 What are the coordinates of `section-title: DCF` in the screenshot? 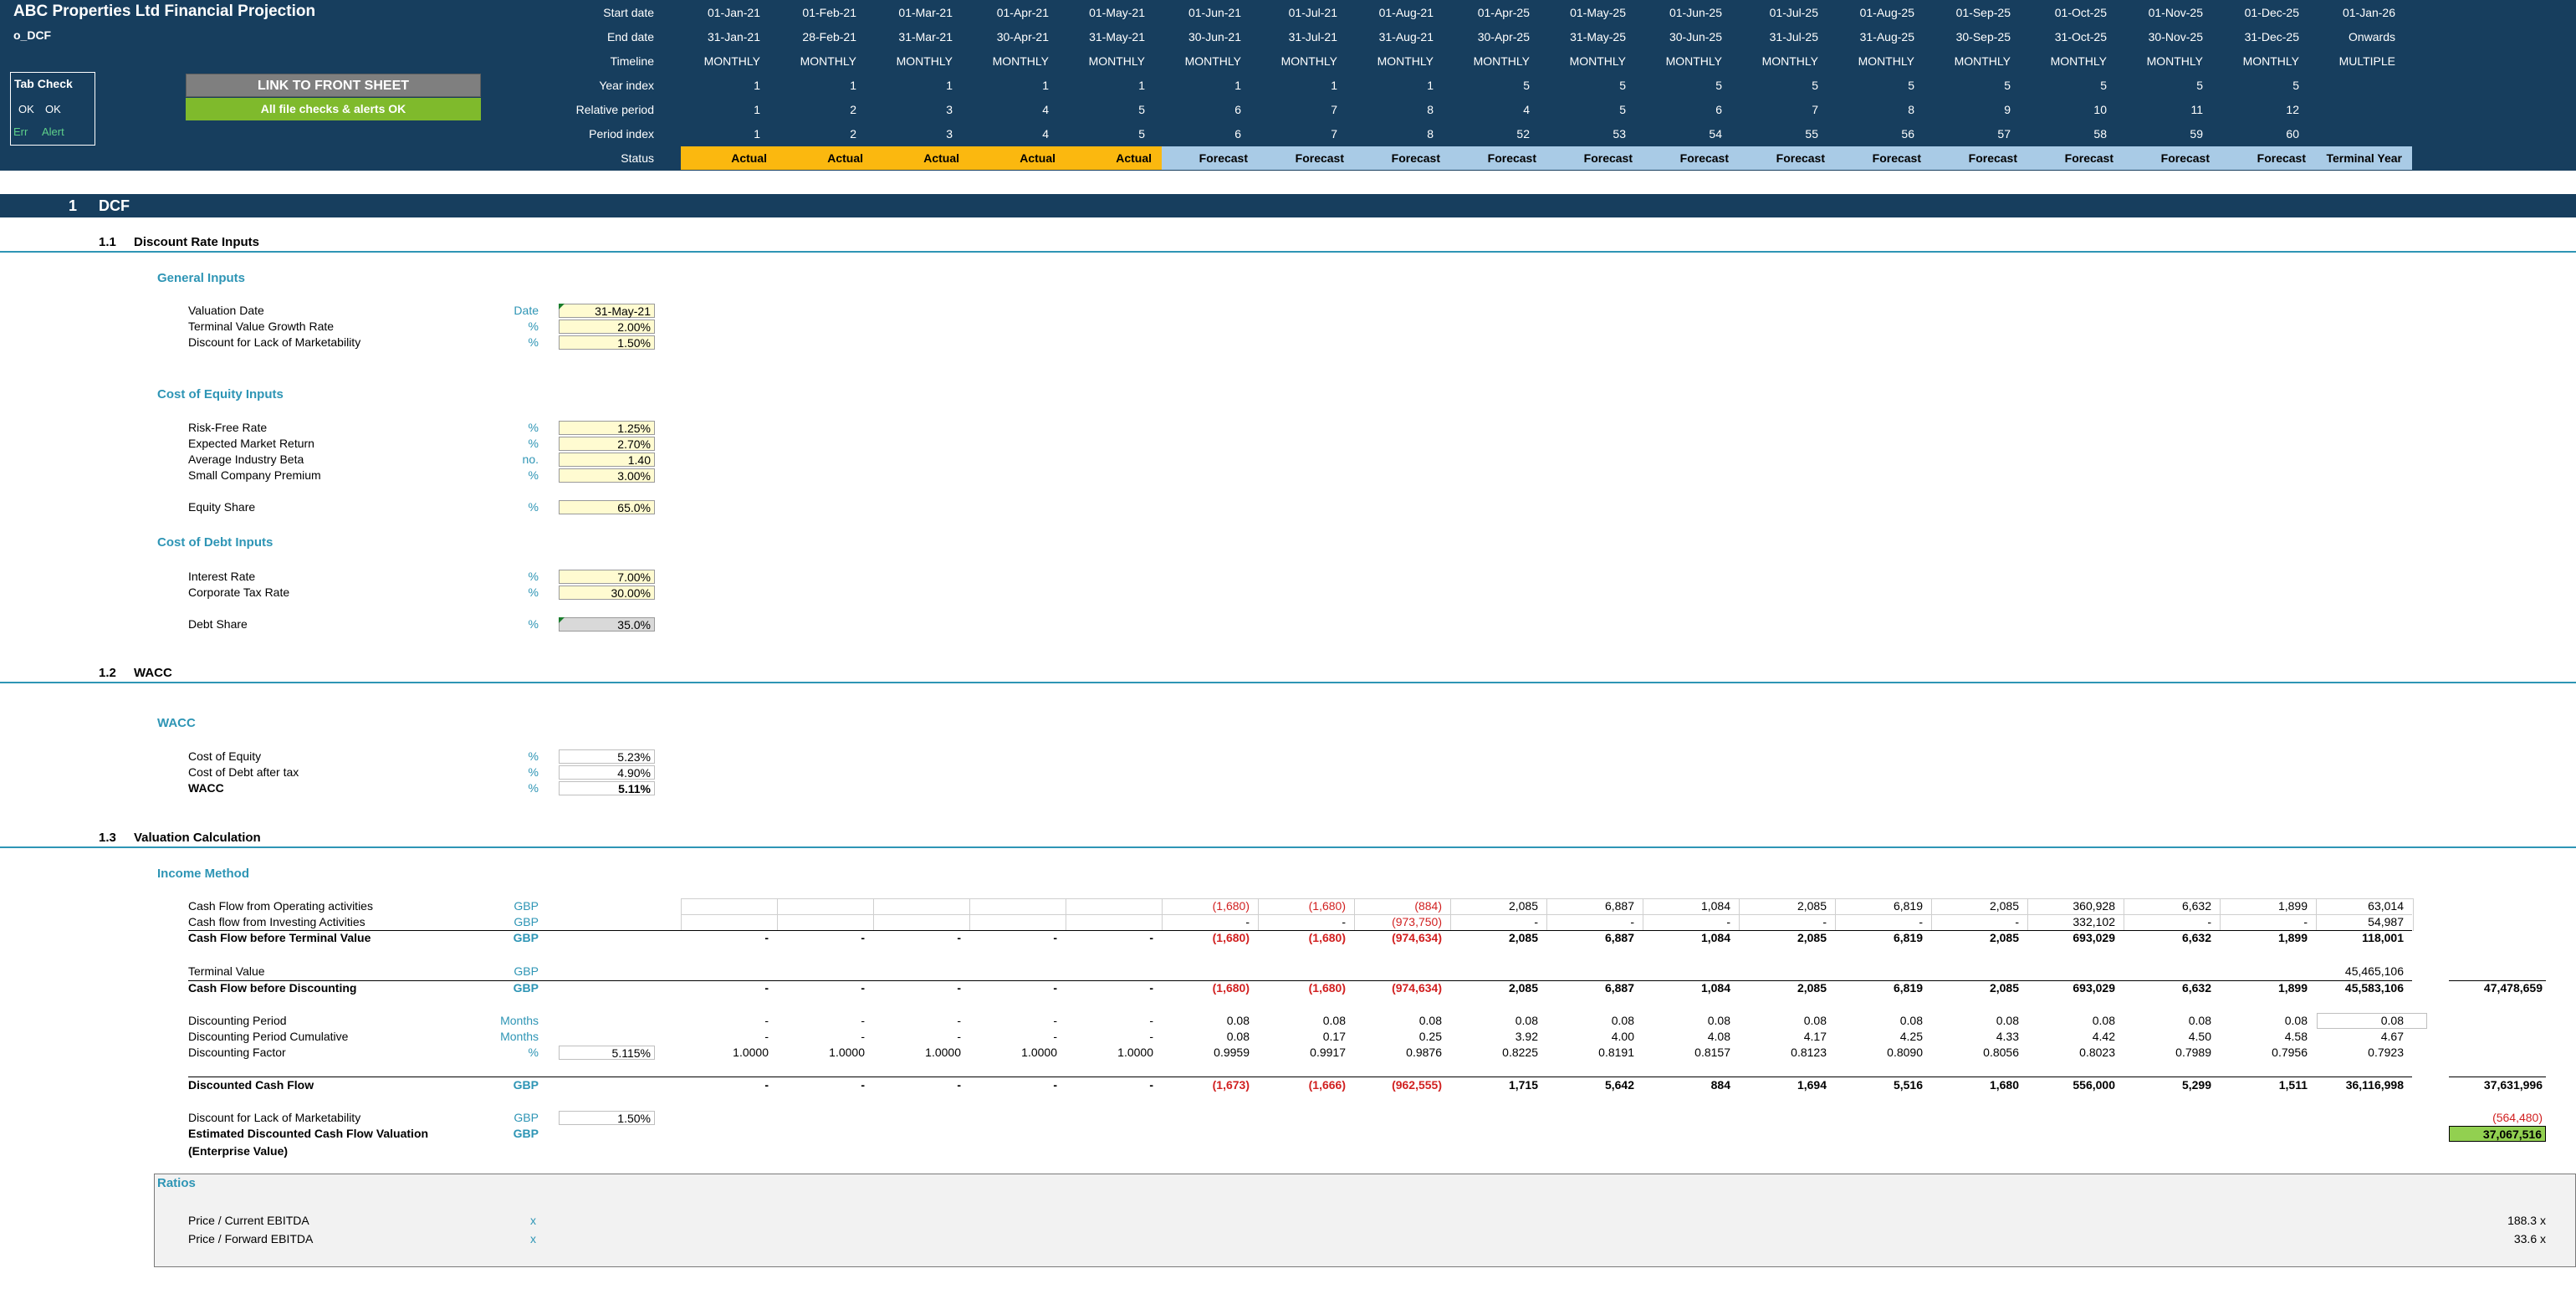 It's located at (114, 206).